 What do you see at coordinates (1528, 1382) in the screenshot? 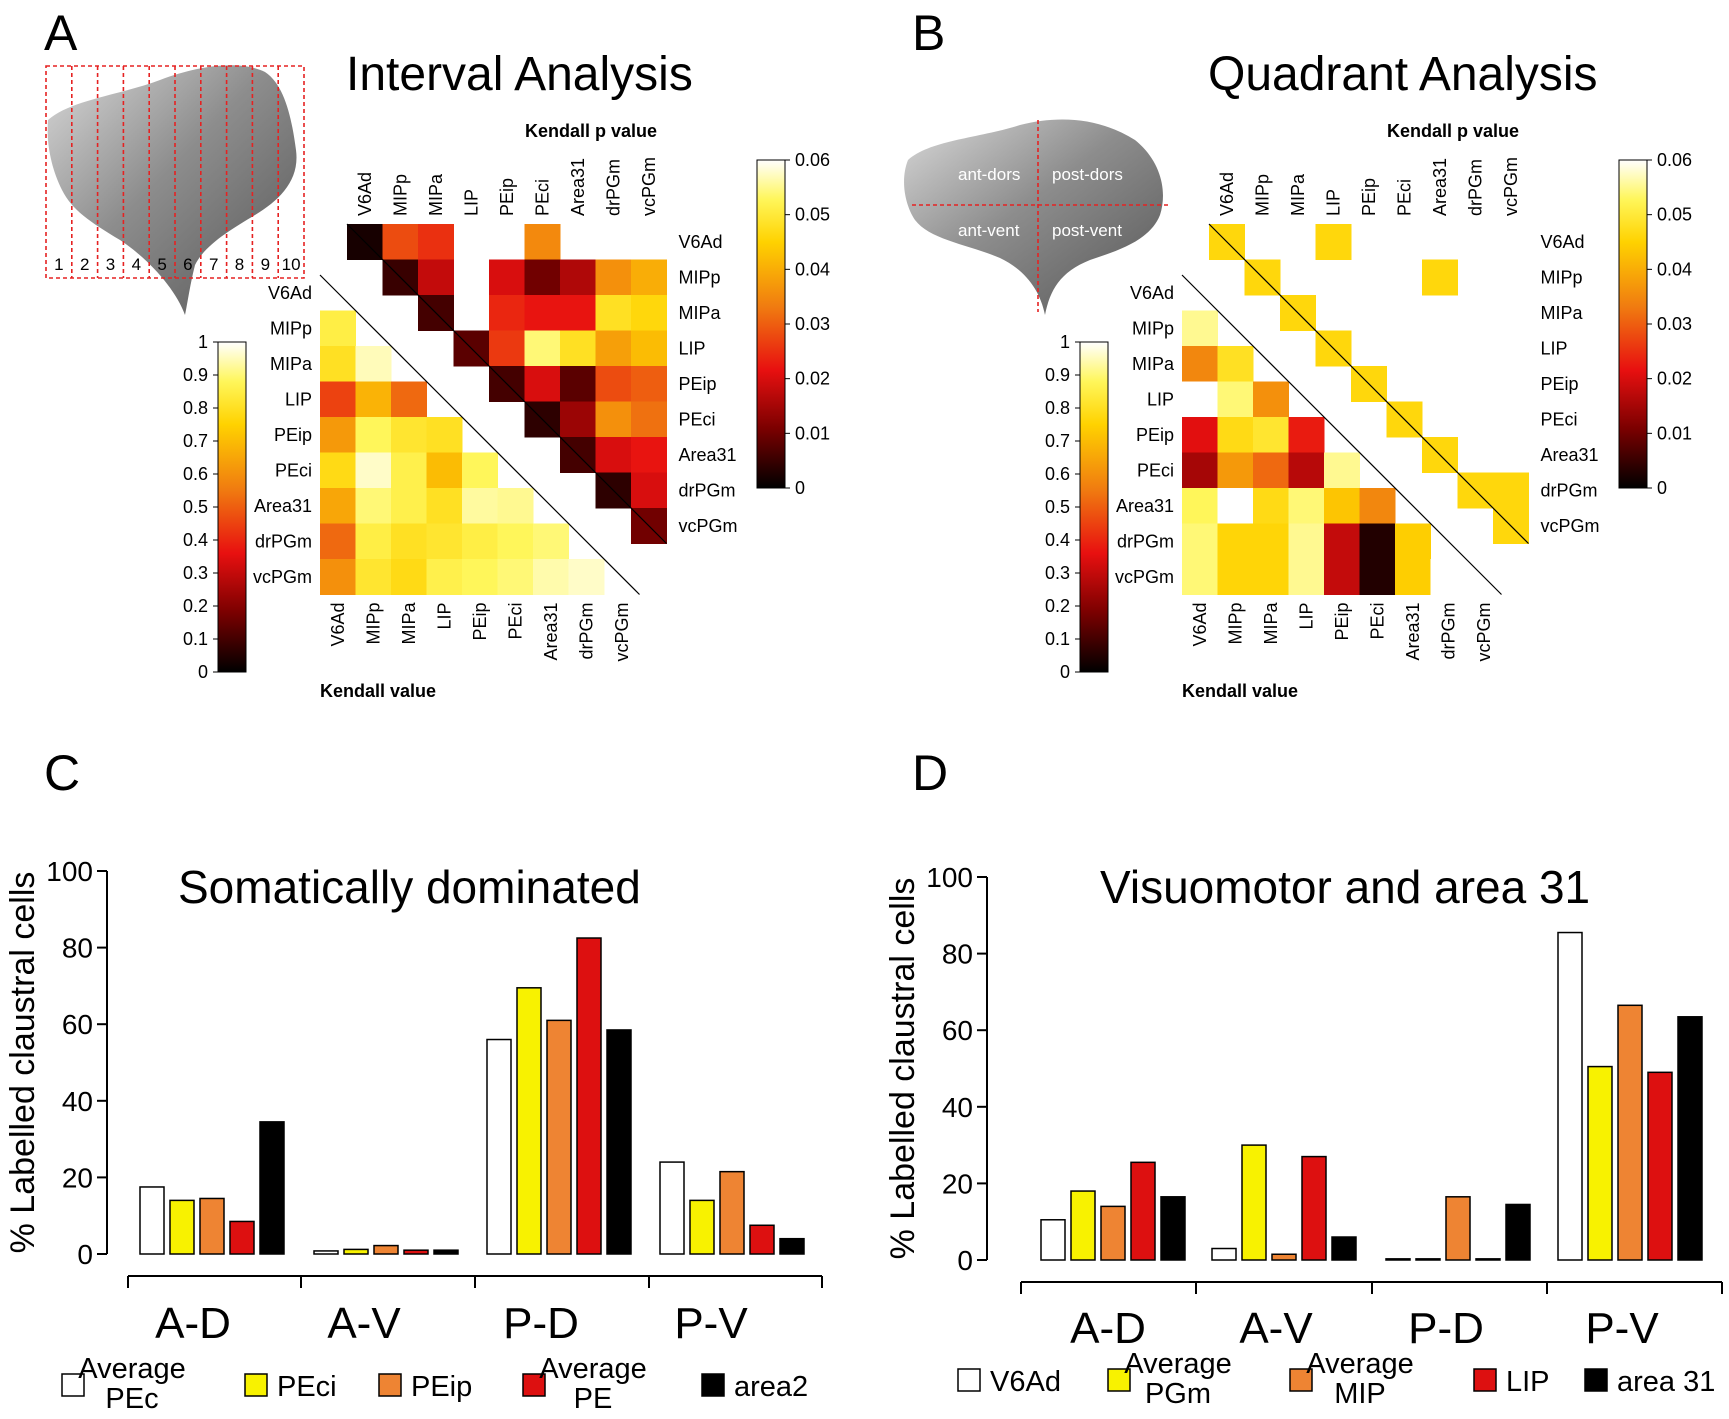
I see `legend-label: LIP` at bounding box center [1528, 1382].